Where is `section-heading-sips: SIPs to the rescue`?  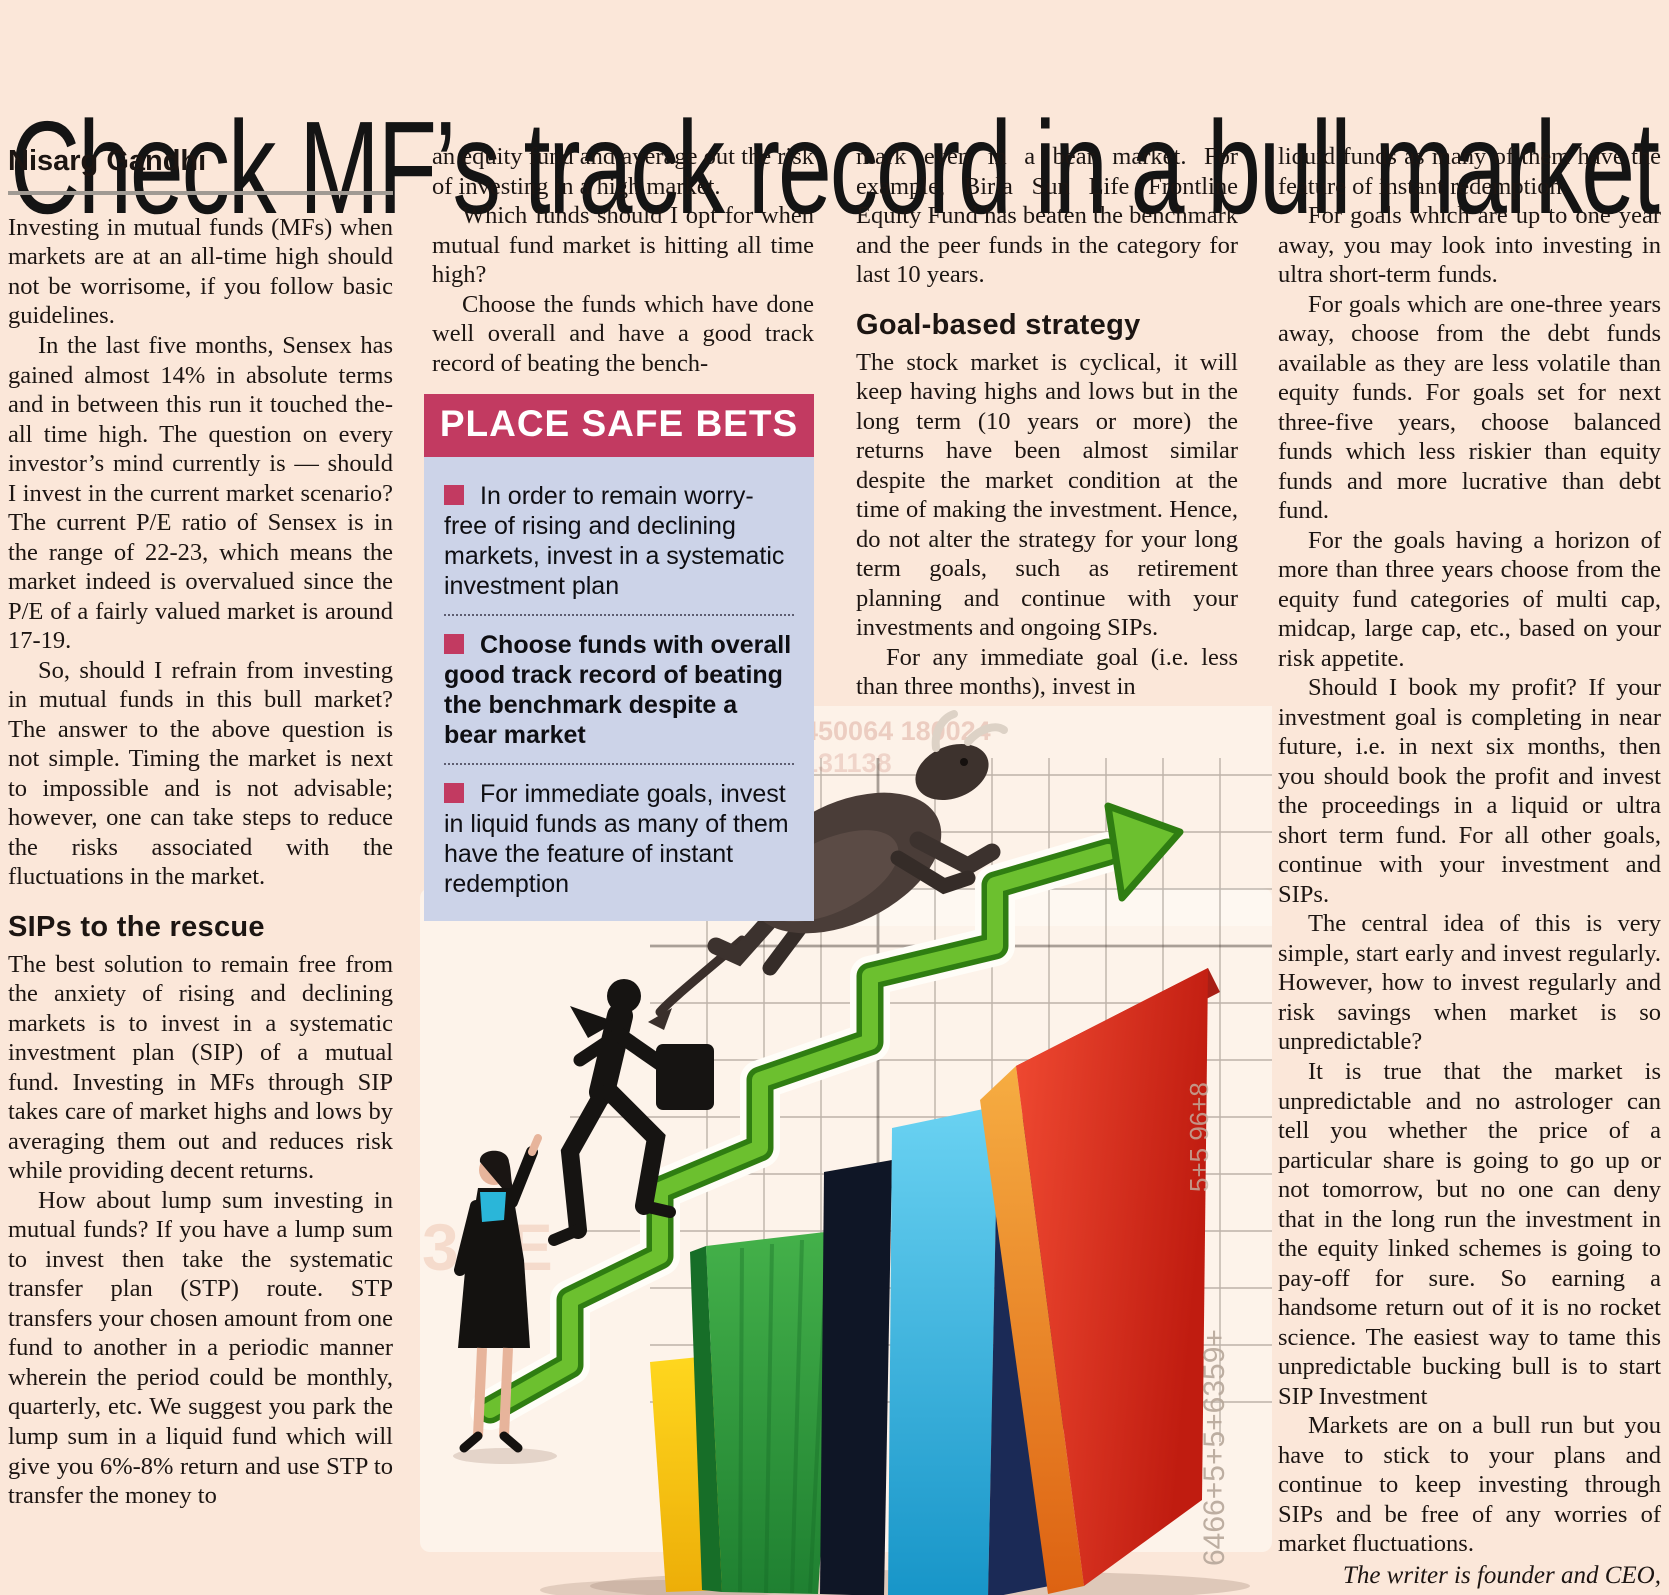
section-heading-sips: SIPs to the rescue is located at coordinates (136, 926).